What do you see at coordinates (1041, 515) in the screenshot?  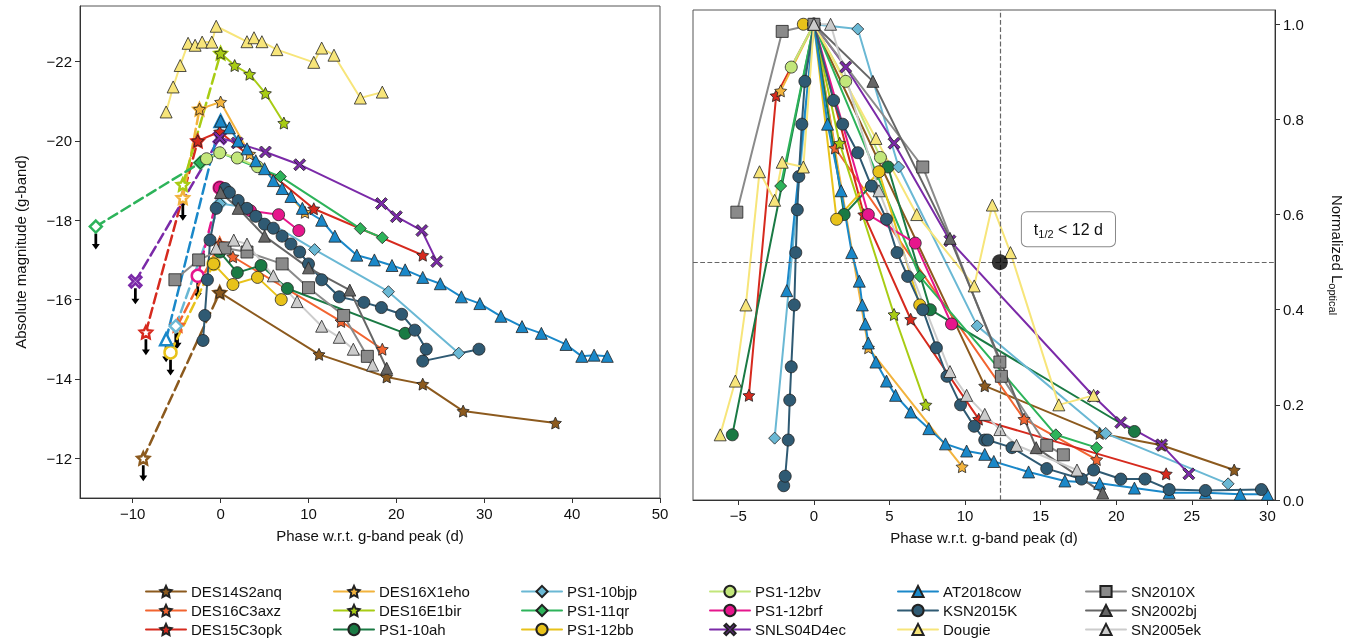 I see `x-tick-label: 15` at bounding box center [1041, 515].